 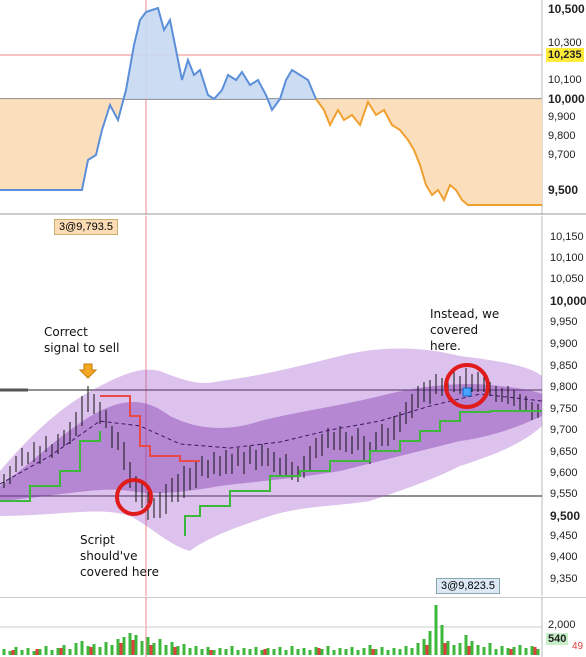 I want to click on main-y-tick-10100: 10,100, so click(x=567, y=258).